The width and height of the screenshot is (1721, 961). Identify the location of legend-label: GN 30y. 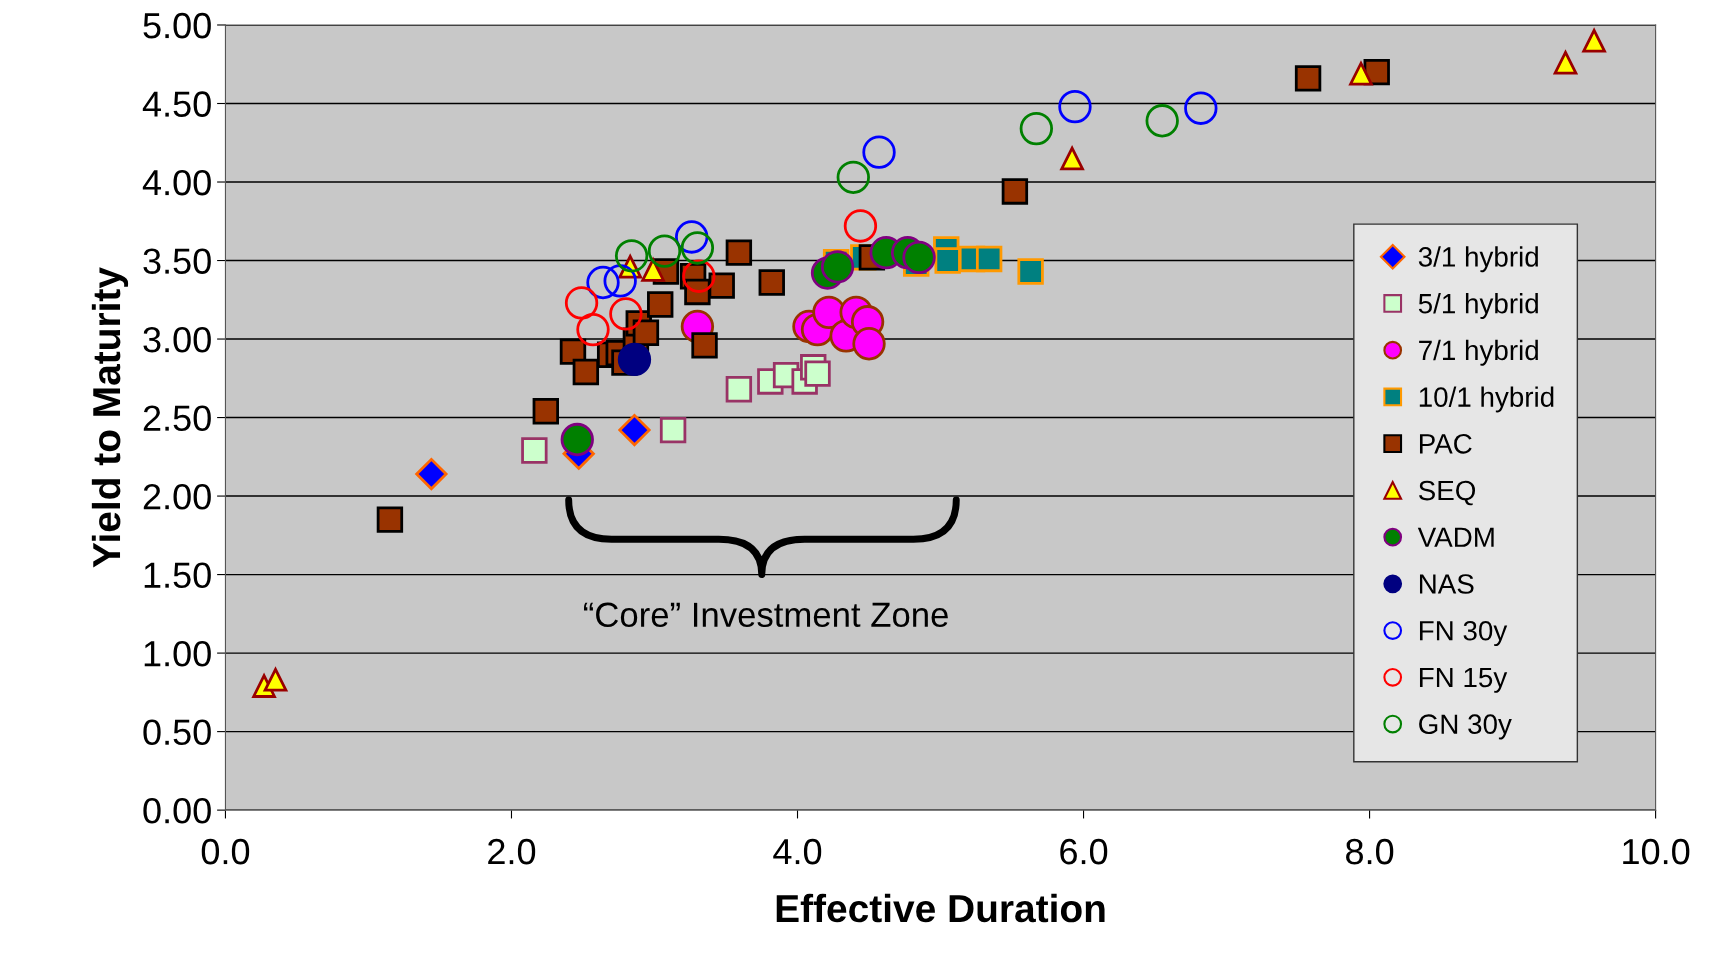
(1465, 727).